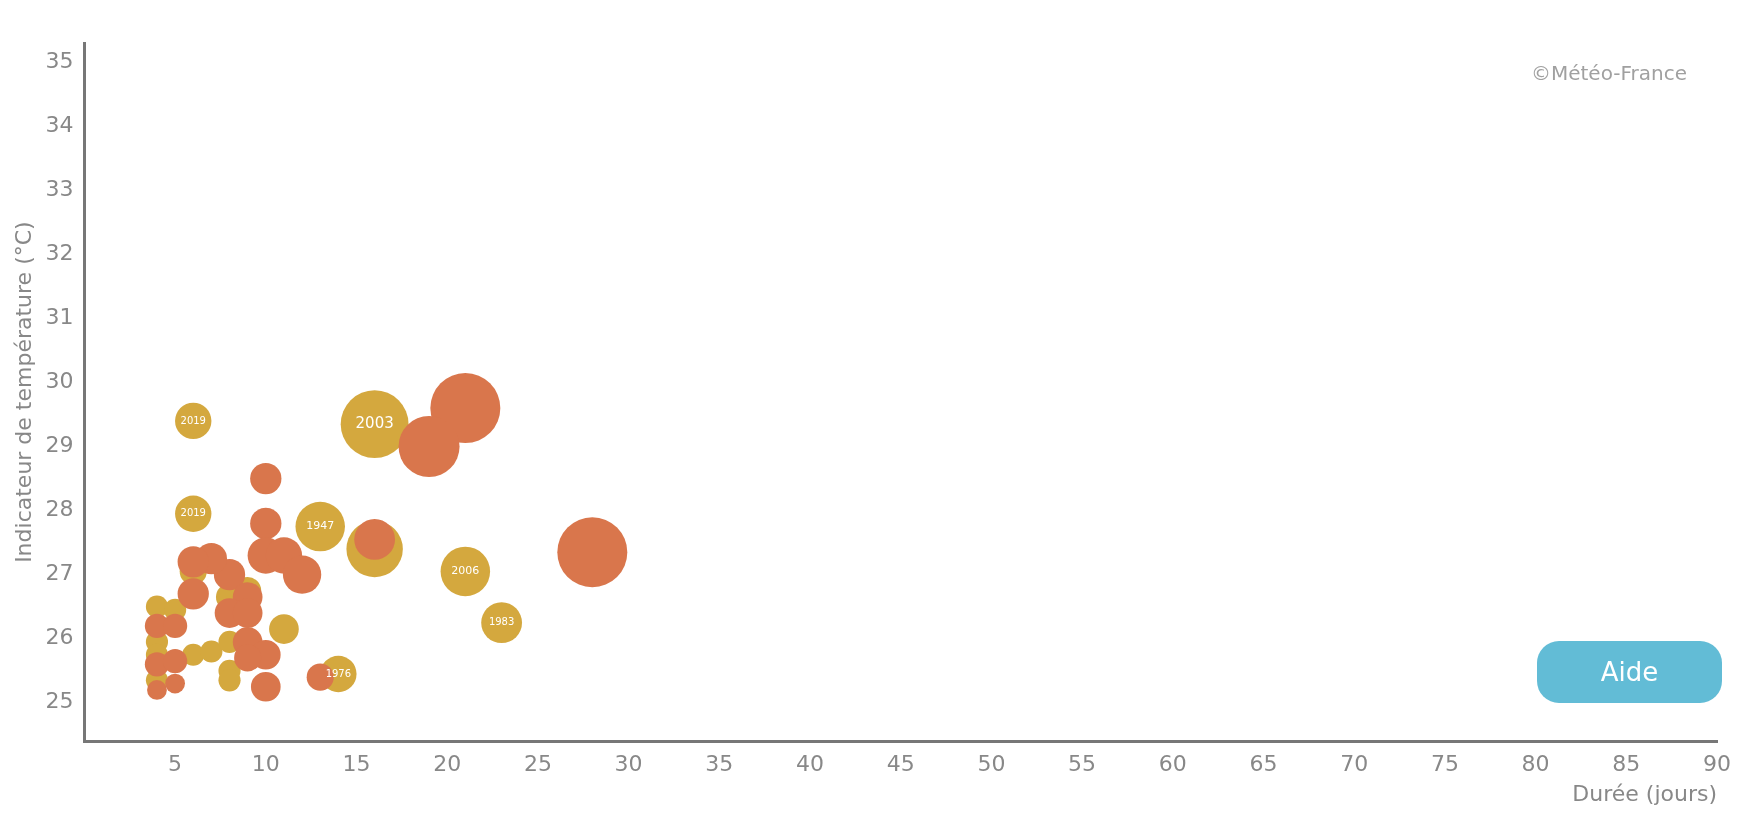  Describe the element at coordinates (1644, 793) in the screenshot. I see `x-axis-title: Durée (jours)` at that location.